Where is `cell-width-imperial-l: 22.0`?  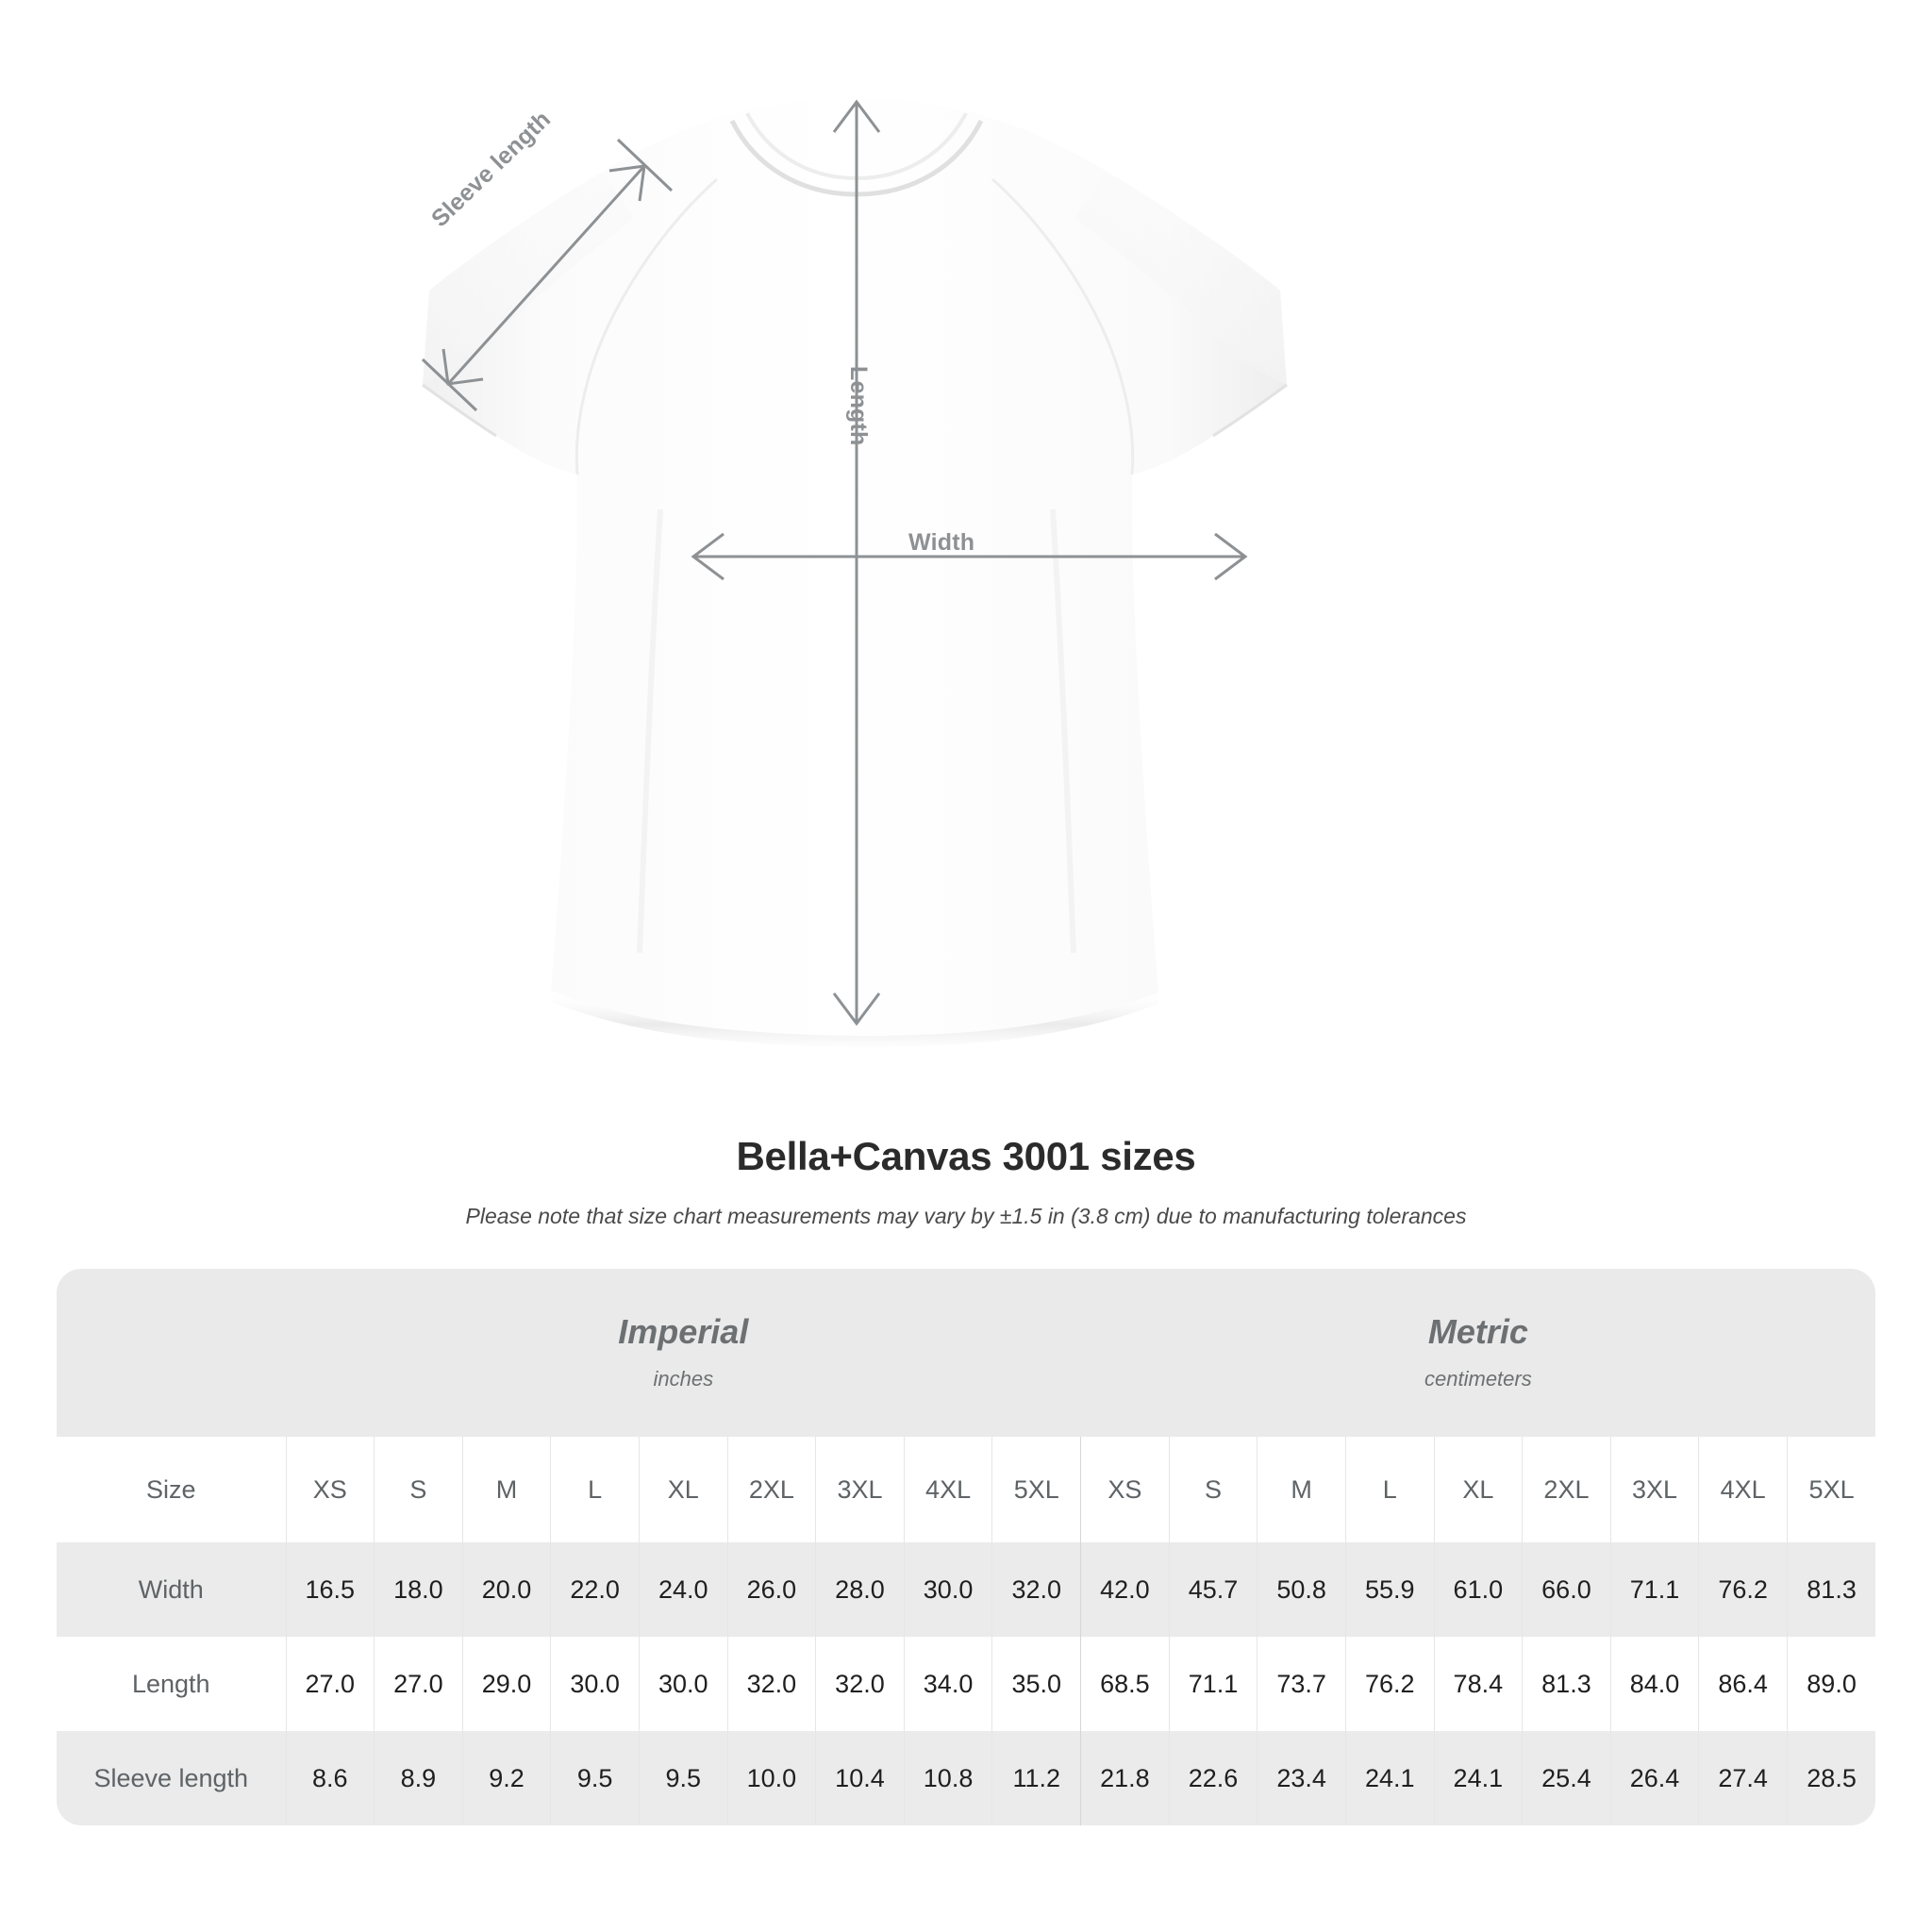
cell-width-imperial-l: 22.0 is located at coordinates (595, 1589).